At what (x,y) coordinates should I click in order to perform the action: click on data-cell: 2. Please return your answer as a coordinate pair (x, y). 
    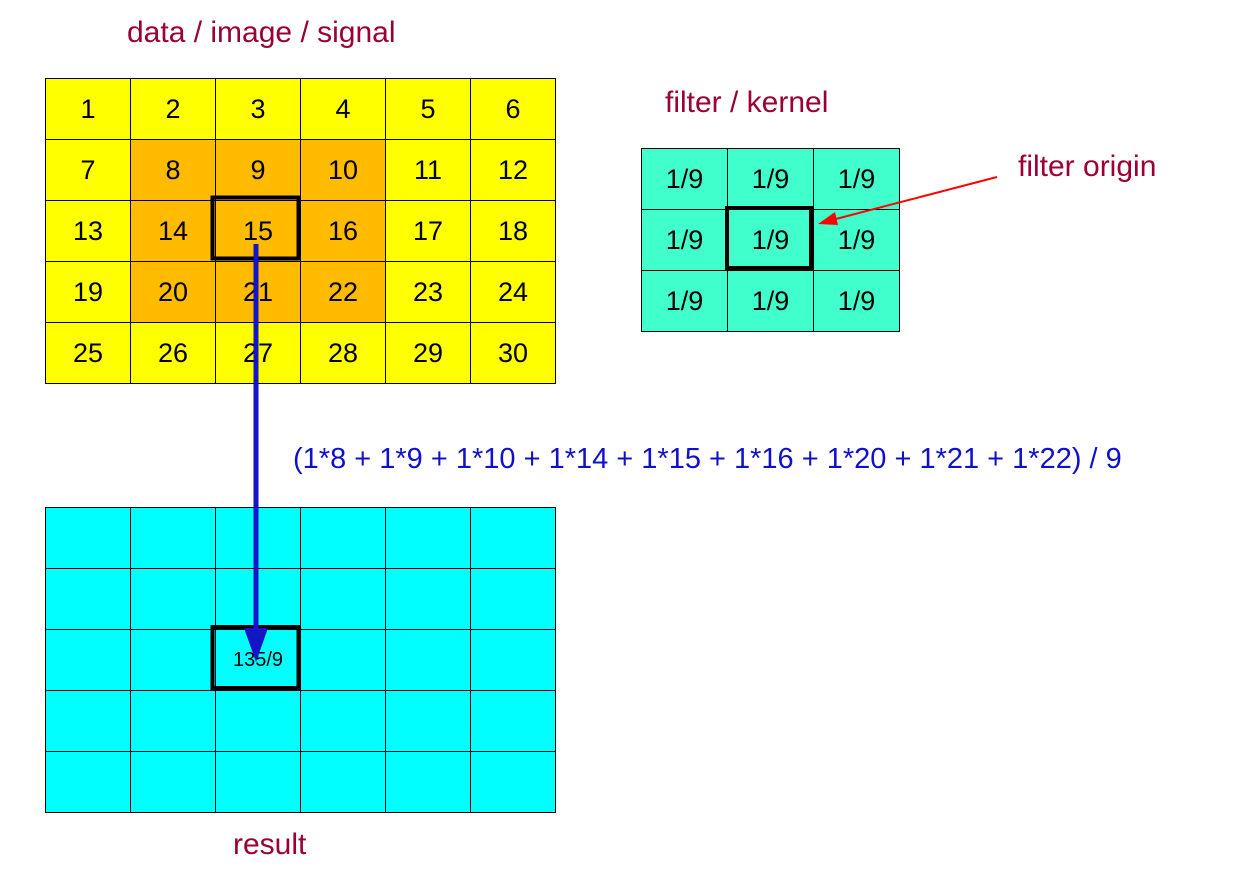
    Looking at the image, I should click on (173, 109).